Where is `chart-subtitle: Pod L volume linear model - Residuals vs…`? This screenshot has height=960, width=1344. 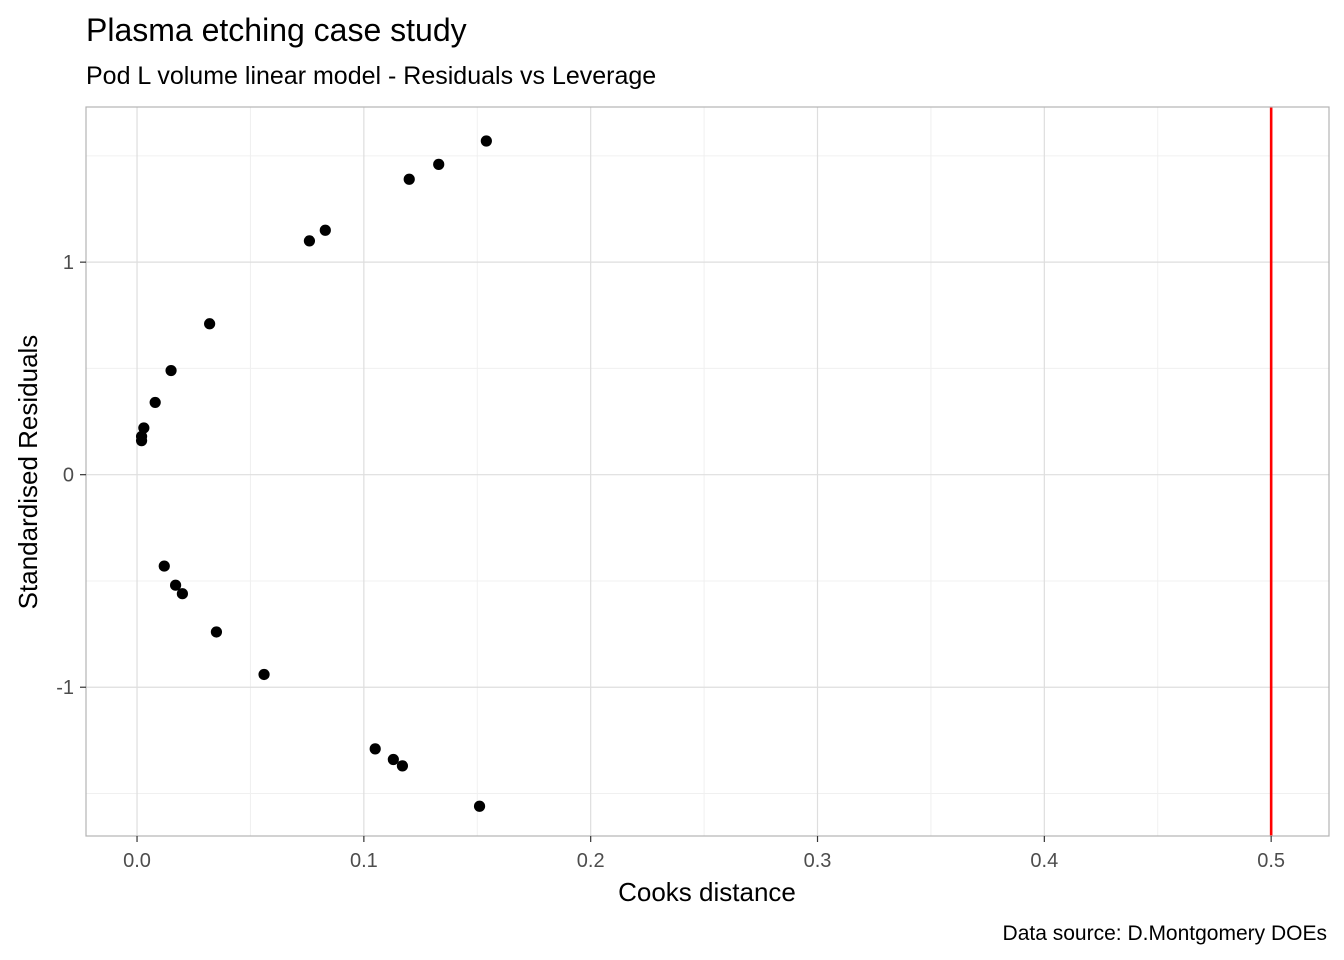 chart-subtitle: Pod L volume linear model - Residuals vs… is located at coordinates (371, 76).